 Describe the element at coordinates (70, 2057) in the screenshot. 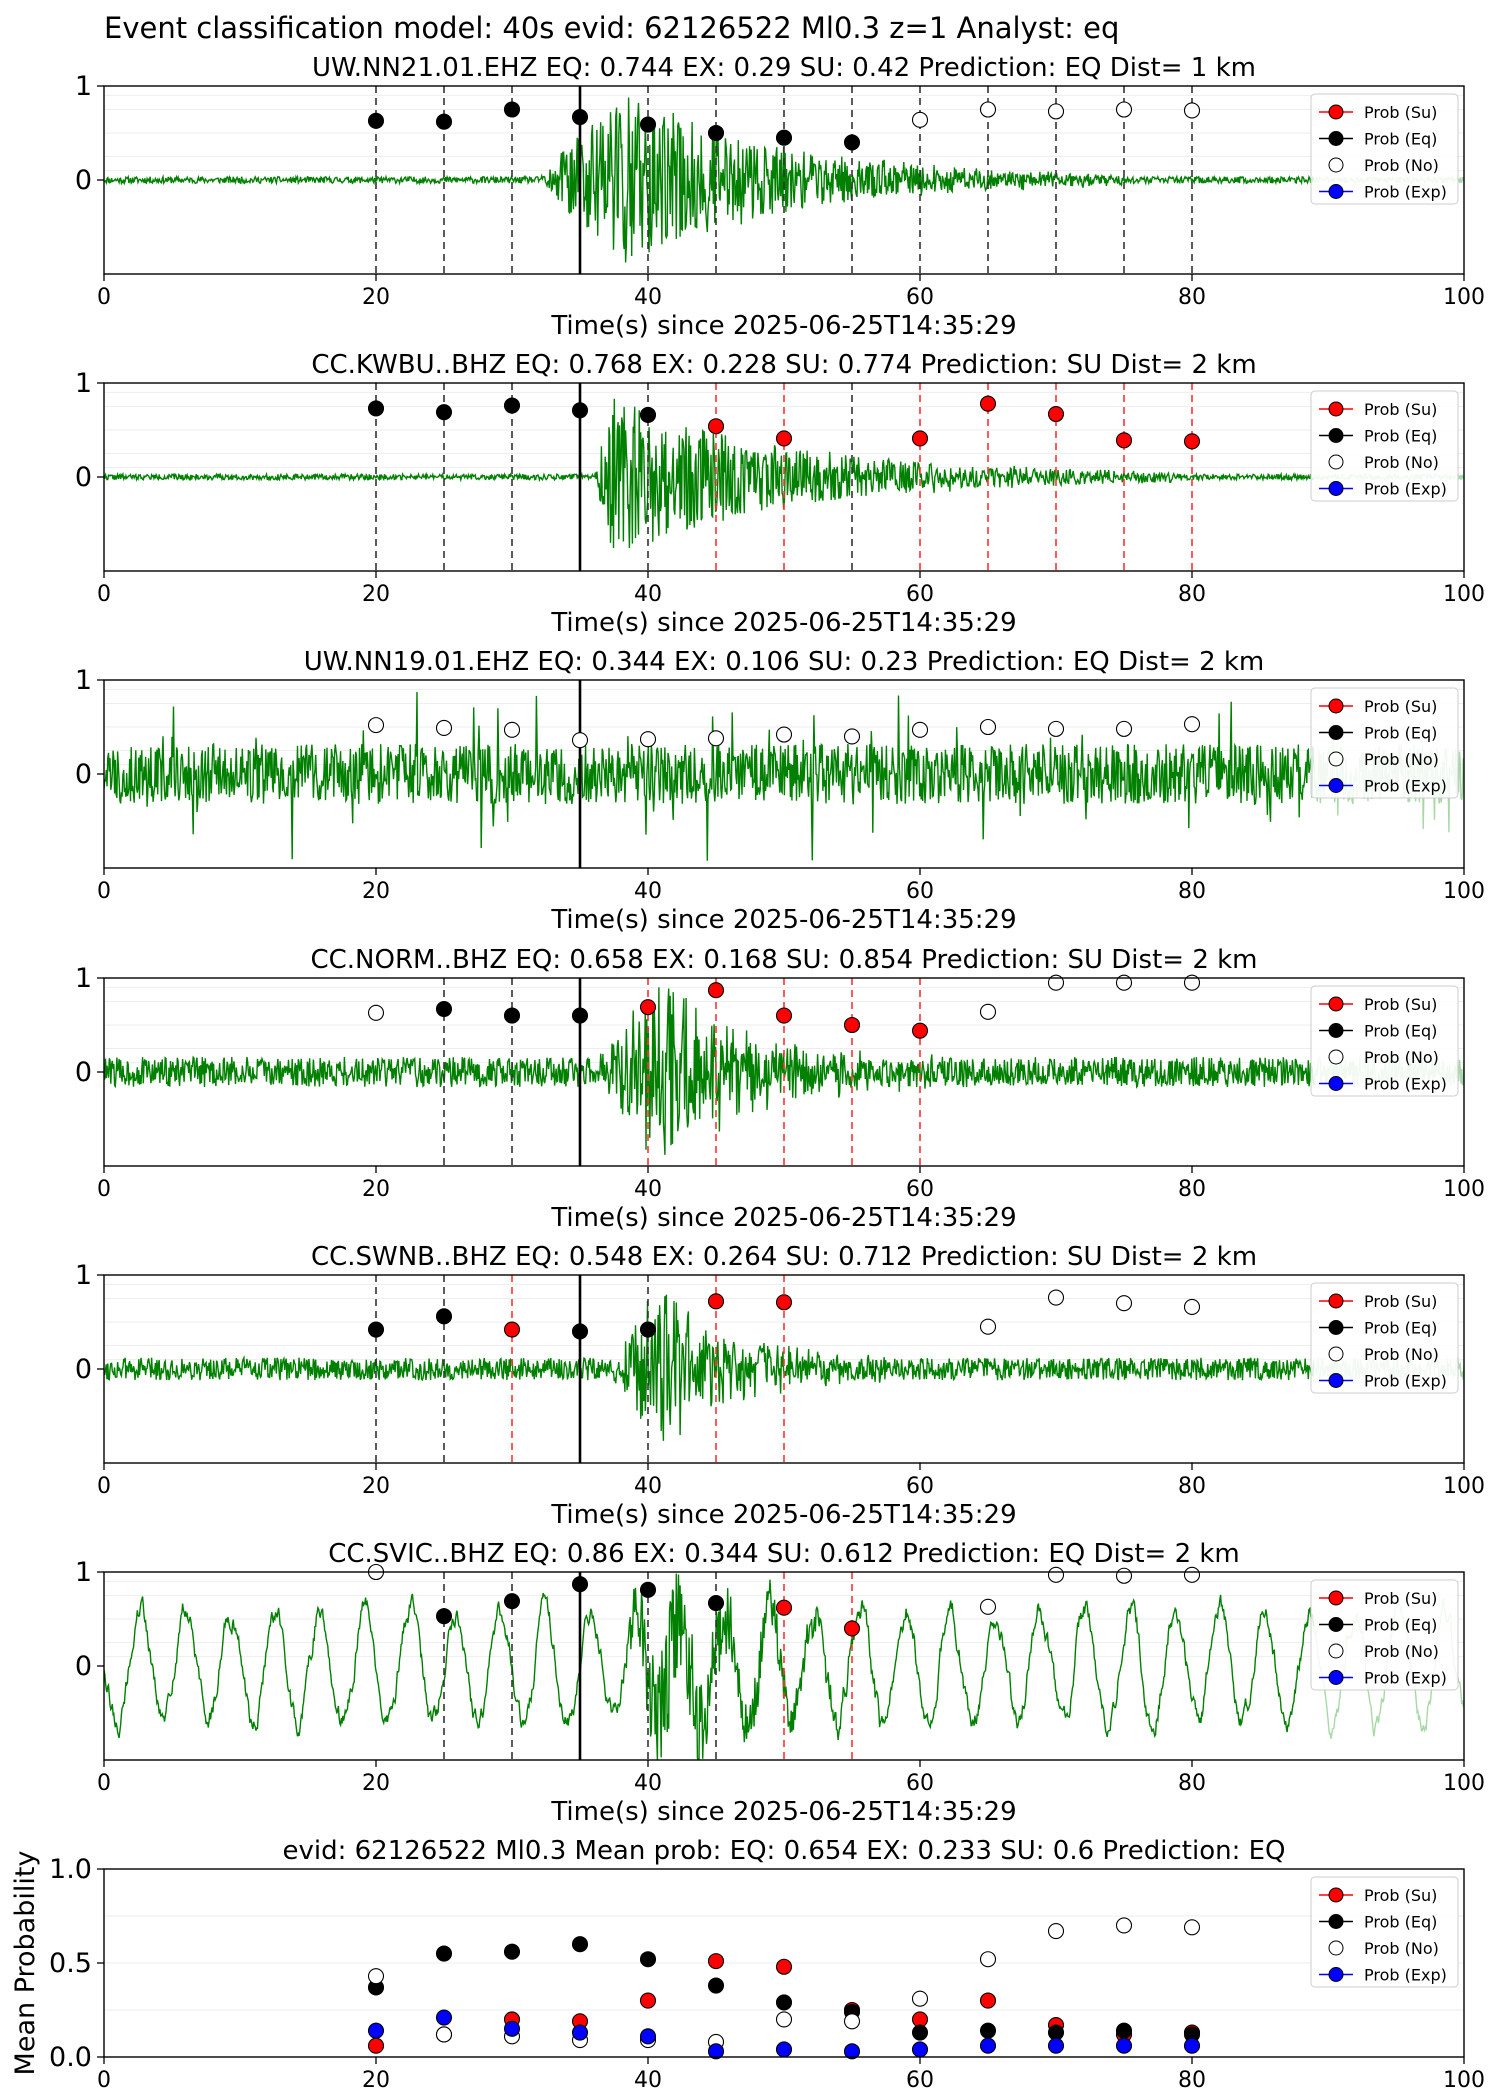

I see `y-tick-label: 0.0` at that location.